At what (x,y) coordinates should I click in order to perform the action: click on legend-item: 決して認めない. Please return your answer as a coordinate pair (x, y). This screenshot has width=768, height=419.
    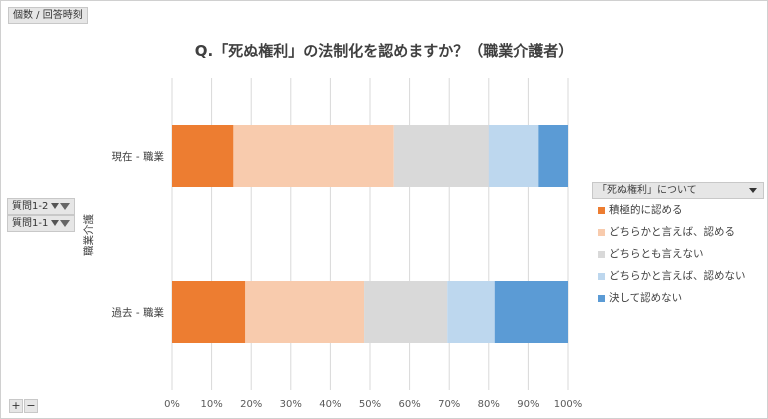
    Looking at the image, I should click on (678, 298).